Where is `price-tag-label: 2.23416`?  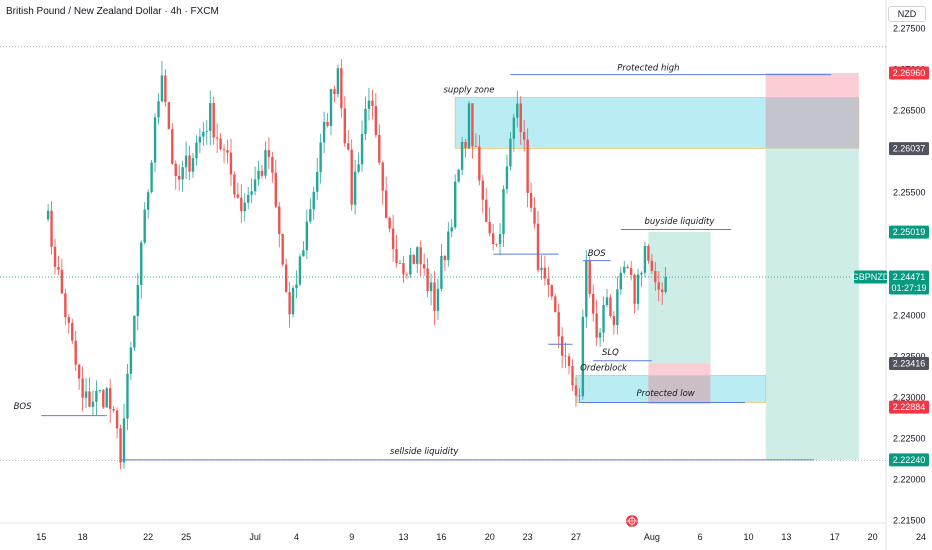 price-tag-label: 2.23416 is located at coordinates (909, 363).